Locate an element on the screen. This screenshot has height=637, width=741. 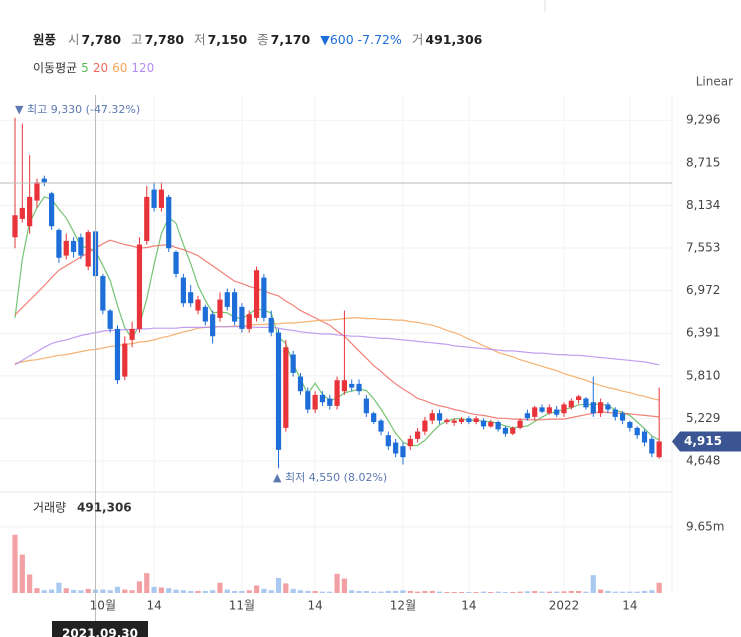
ma-legend: 이동평균 5 20 60 120 is located at coordinates (95, 67).